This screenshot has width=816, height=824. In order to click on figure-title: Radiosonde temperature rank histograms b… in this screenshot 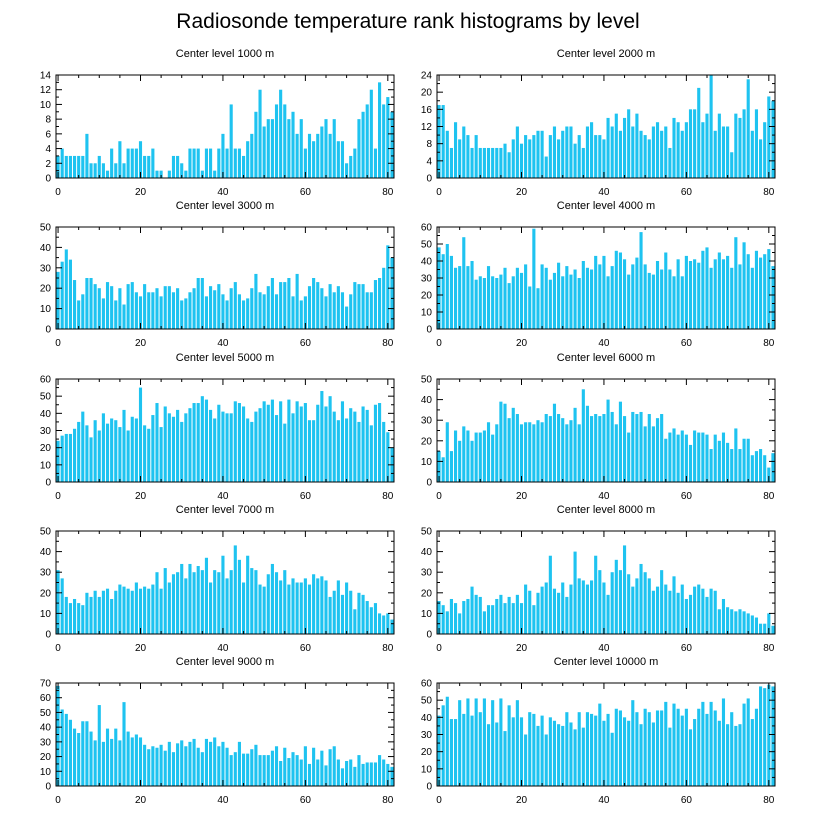, I will do `click(408, 21)`.